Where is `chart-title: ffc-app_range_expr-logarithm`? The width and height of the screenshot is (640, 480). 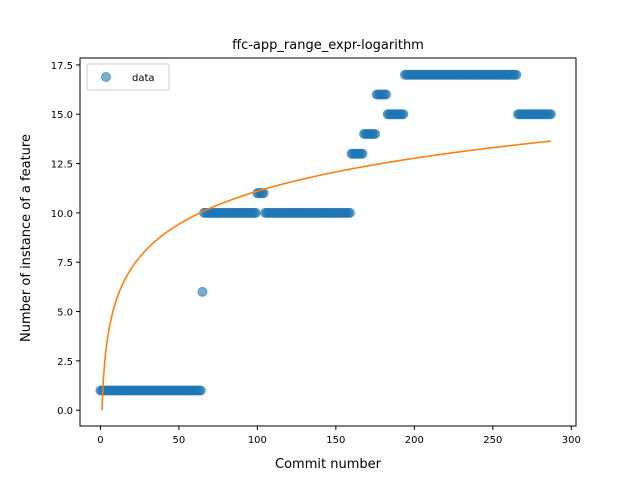
chart-title: ffc-app_range_expr-logarithm is located at coordinates (328, 45).